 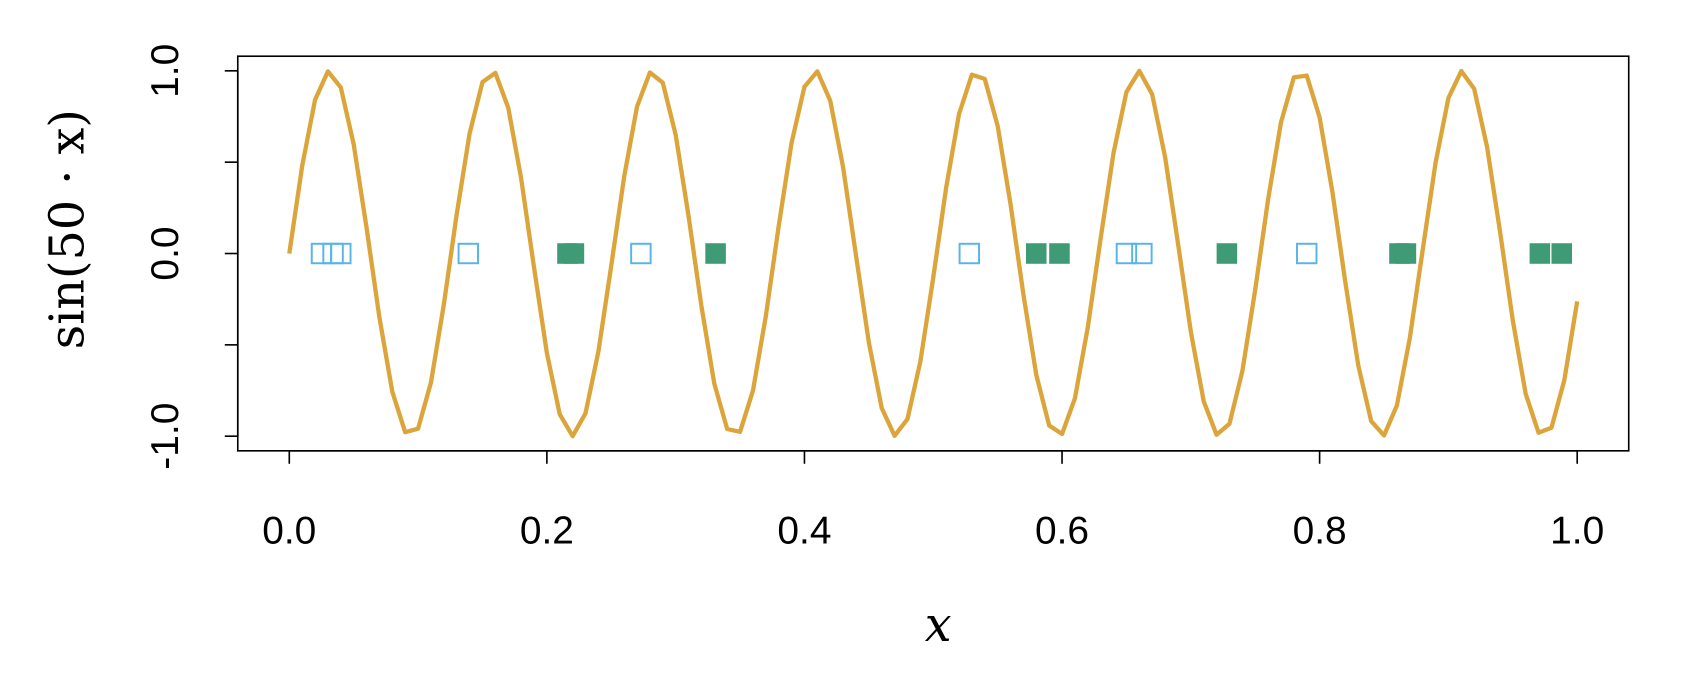 What do you see at coordinates (165, 436) in the screenshot?
I see `y-tick-label: -1.0` at bounding box center [165, 436].